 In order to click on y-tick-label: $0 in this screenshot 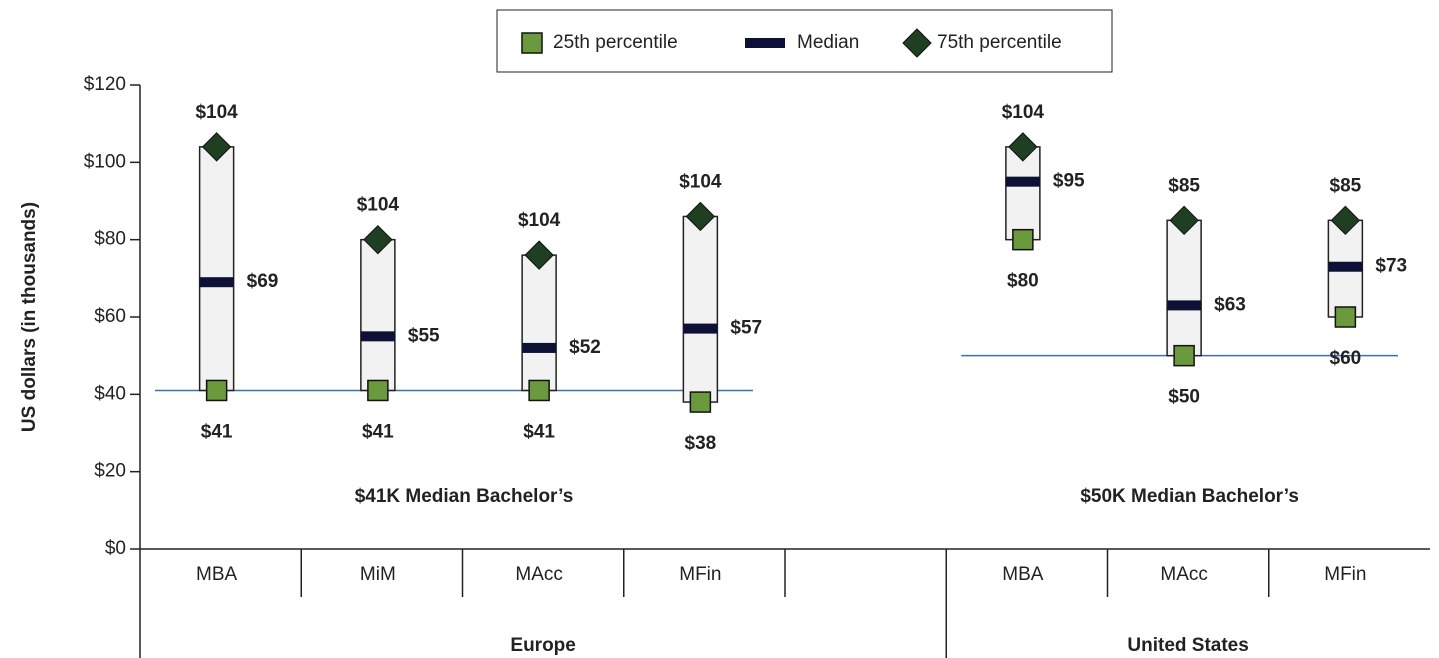, I will do `click(115, 548)`.